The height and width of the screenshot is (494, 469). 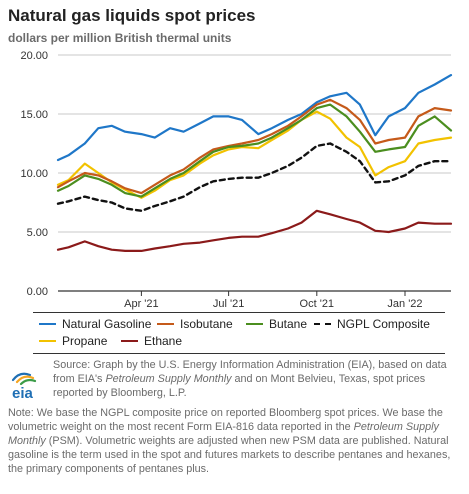 I want to click on y-tick-label: 15.00, so click(x=34, y=115).